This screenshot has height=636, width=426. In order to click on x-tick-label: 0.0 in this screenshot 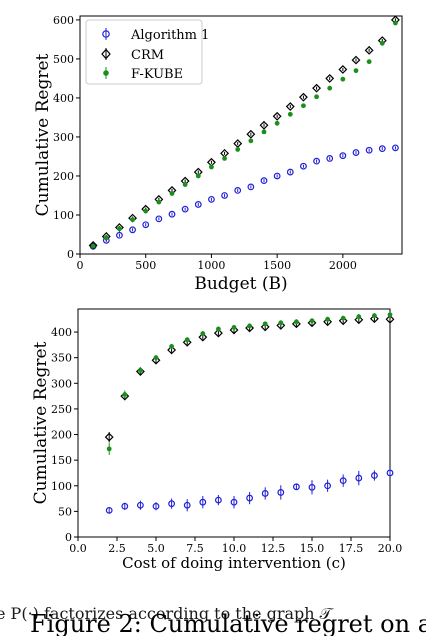, I will do `click(78, 548)`.